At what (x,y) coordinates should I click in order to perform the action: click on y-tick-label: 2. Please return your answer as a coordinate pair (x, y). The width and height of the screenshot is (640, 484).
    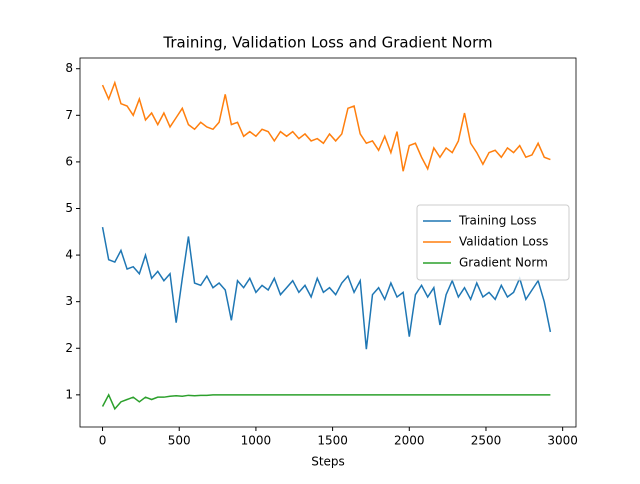
    Looking at the image, I should click on (69, 348).